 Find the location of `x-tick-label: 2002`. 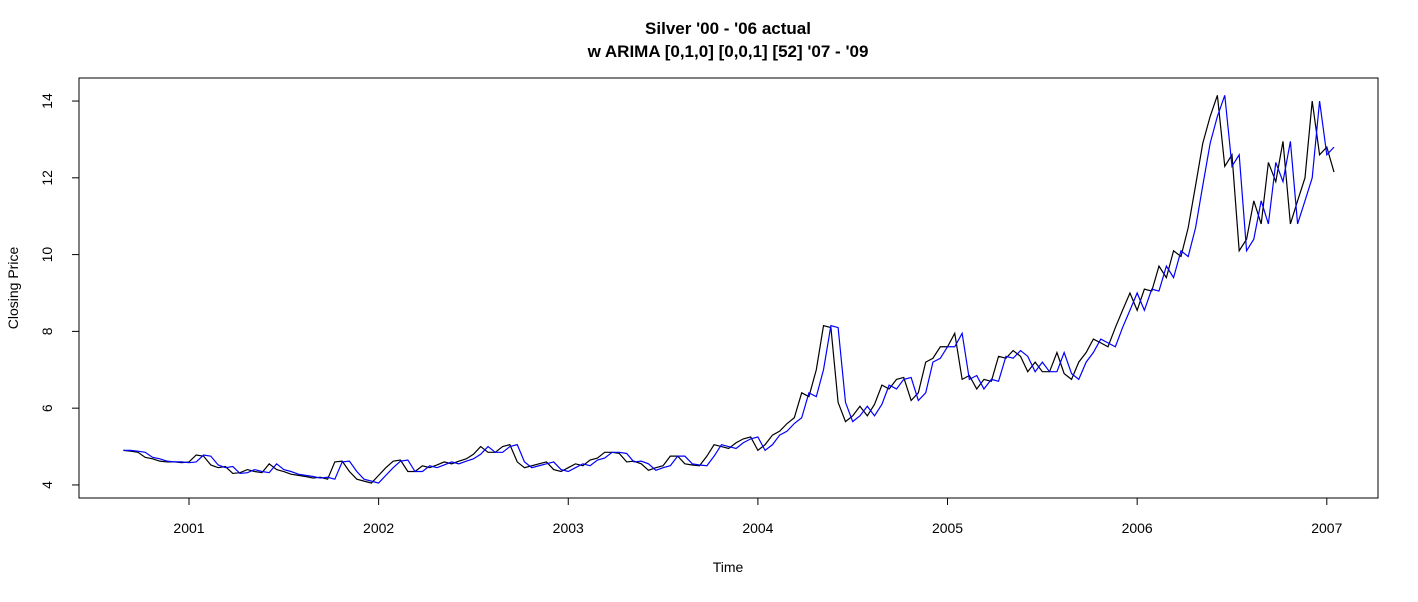

x-tick-label: 2002 is located at coordinates (378, 528).